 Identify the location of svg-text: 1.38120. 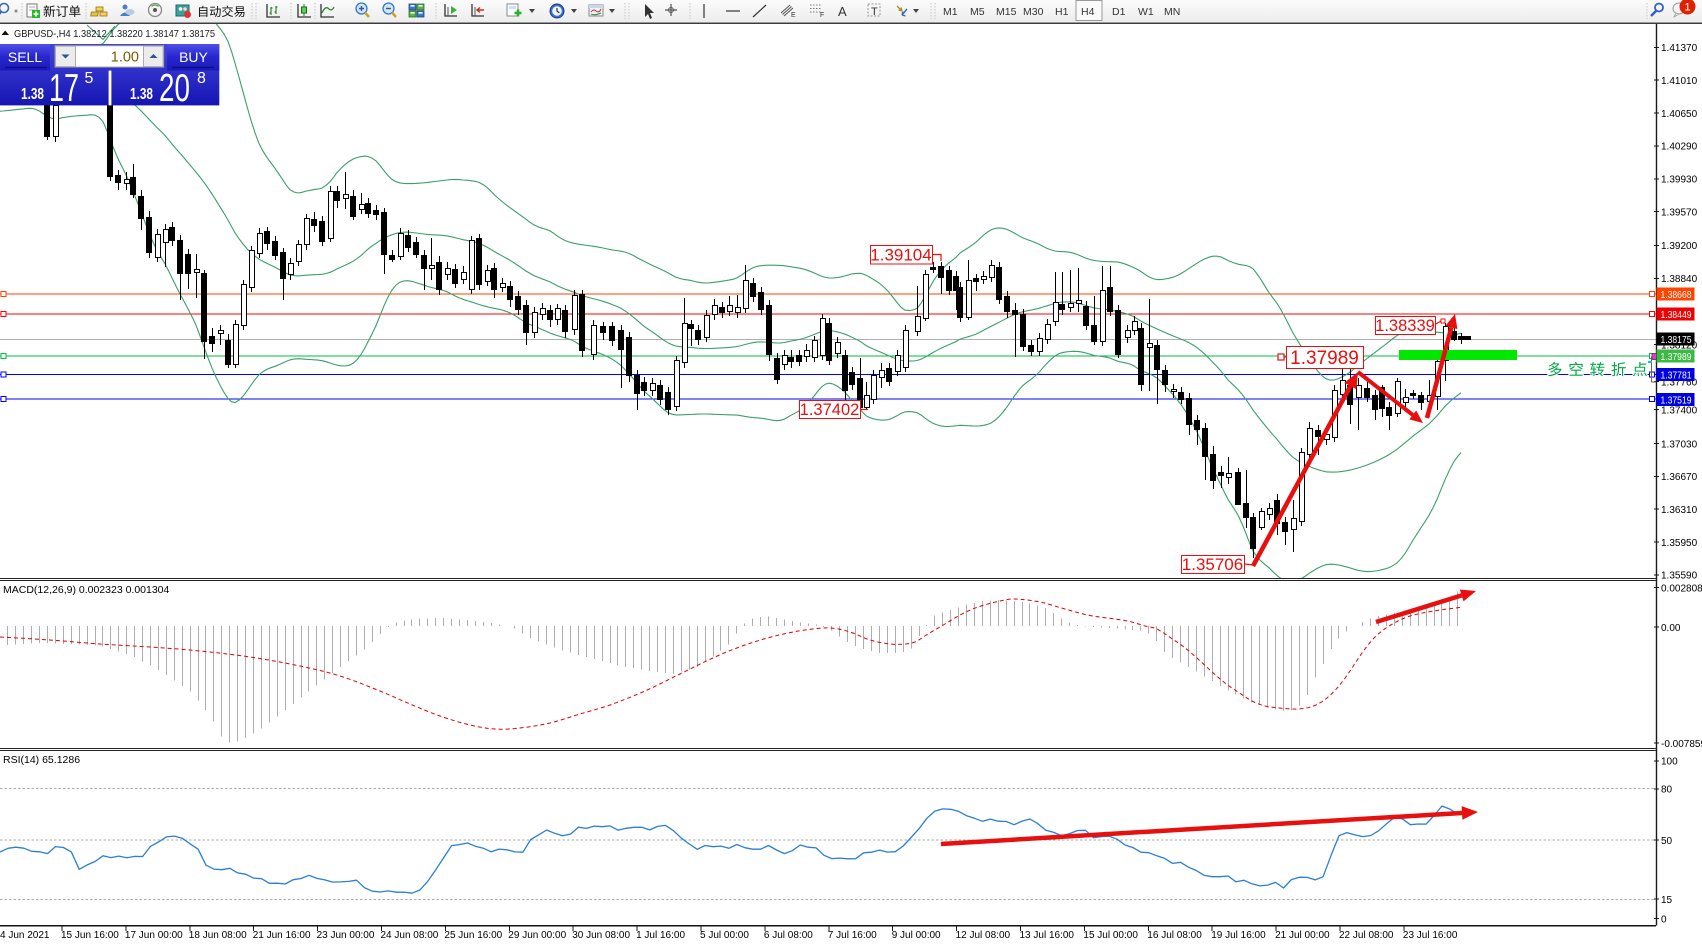
(1679, 345).